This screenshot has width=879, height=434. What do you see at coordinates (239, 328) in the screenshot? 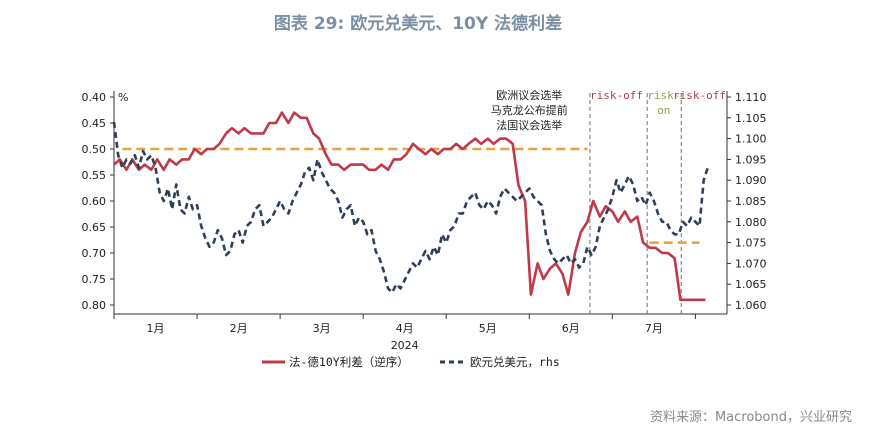
I see `x-tick-label: 2月` at bounding box center [239, 328].